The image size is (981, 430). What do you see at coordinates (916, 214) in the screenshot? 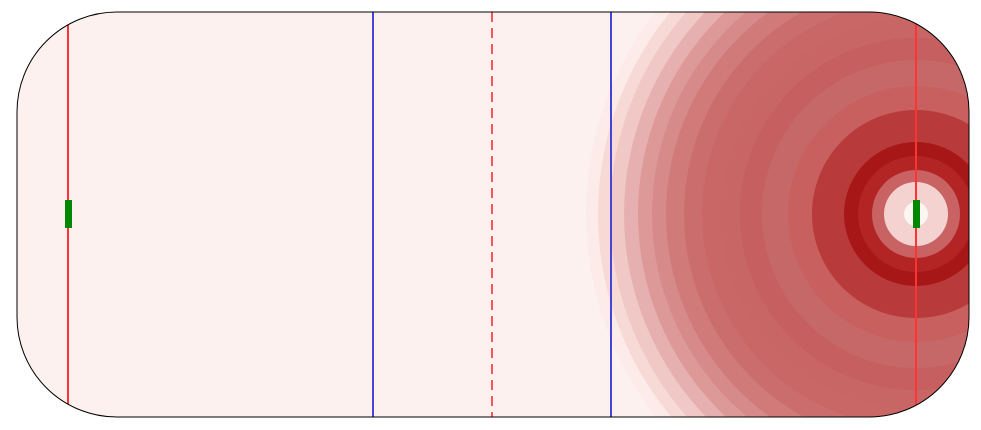
I see `goal-right` at bounding box center [916, 214].